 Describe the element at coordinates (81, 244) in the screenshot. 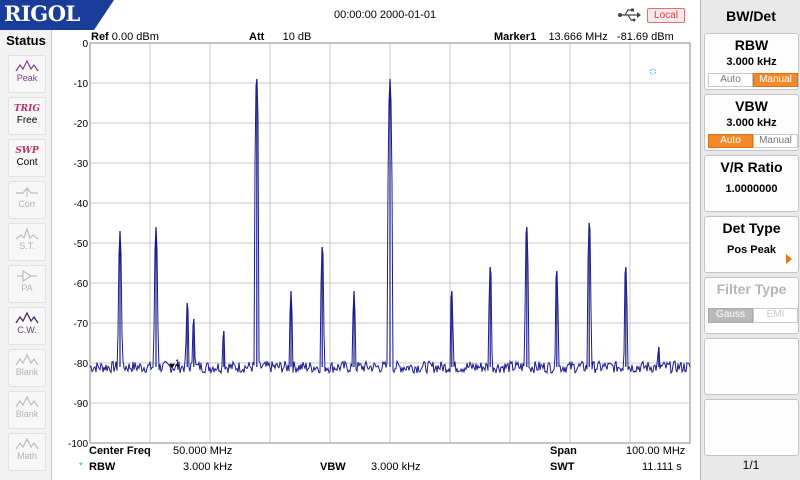

I see `y-tick-label: -50` at that location.